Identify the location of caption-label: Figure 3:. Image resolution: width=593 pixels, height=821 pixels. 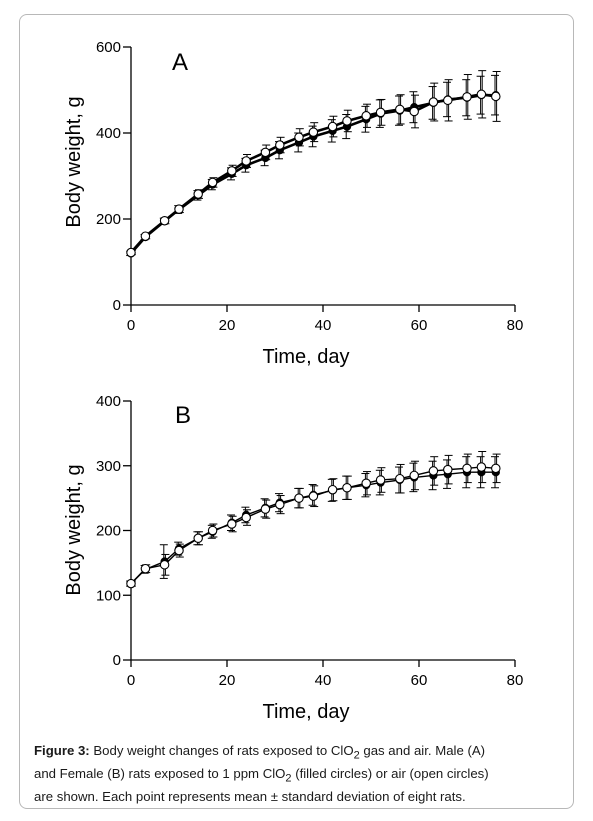
(62, 750).